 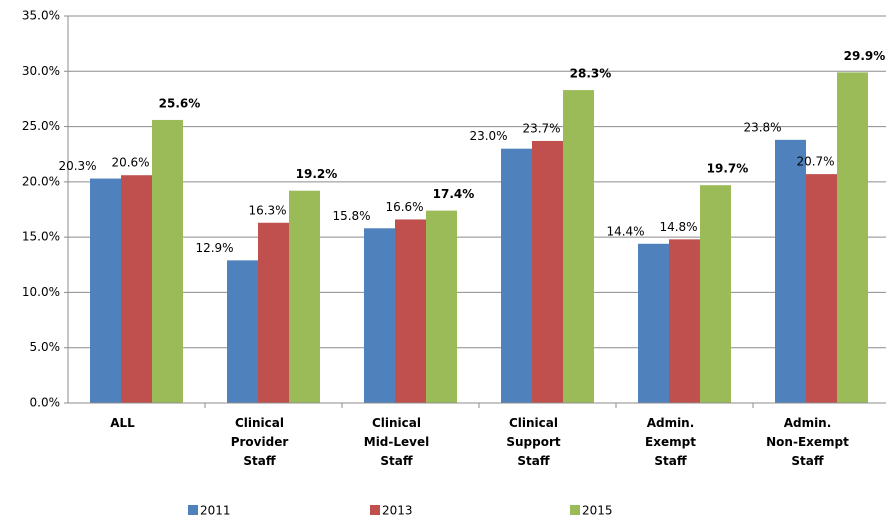 I want to click on y-tick-label: 20.0%, so click(x=41, y=181).